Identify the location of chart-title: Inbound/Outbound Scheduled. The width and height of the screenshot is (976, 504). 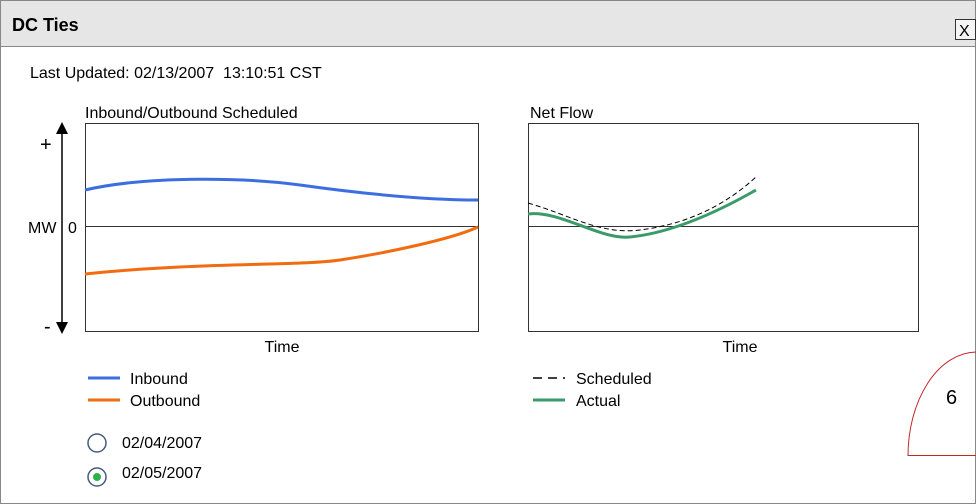
(191, 113).